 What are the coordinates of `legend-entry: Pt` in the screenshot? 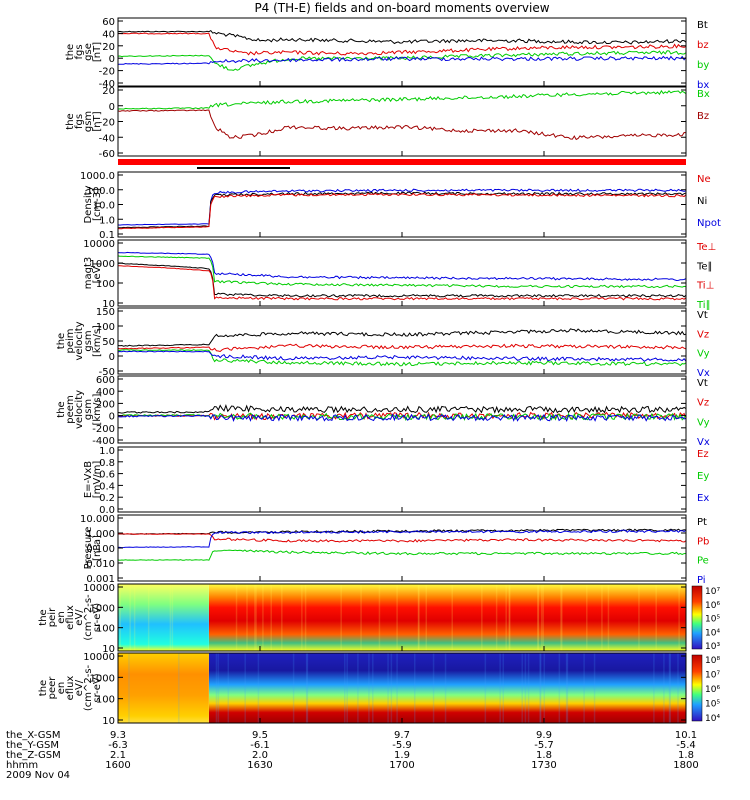 It's located at (702, 522).